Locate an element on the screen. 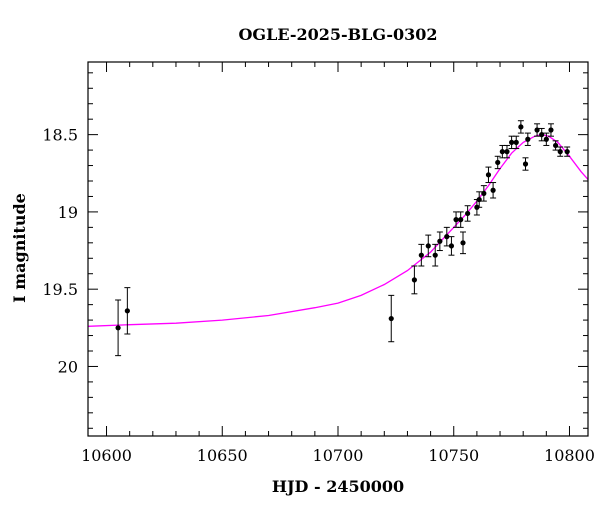  x-axis-label: HJD - 2450000 is located at coordinates (338, 486).